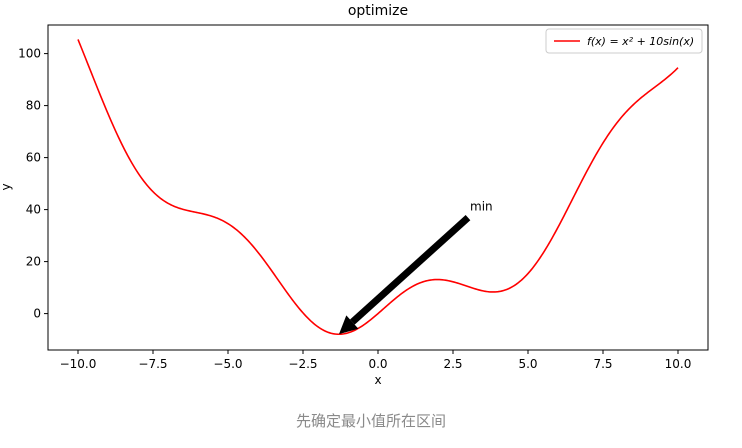 The width and height of the screenshot is (742, 448). What do you see at coordinates (227, 364) in the screenshot?
I see `x-tick-label: −5.0` at bounding box center [227, 364].